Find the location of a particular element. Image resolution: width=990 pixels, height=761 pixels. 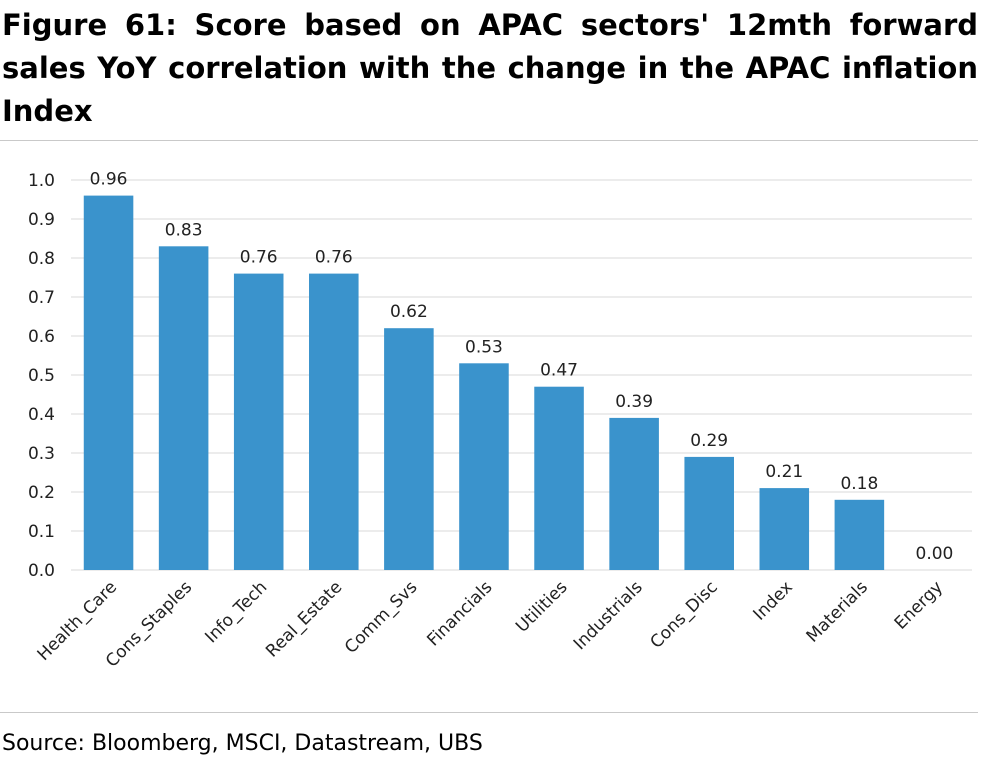

y-tick-label: 0.0 is located at coordinates (41, 571).